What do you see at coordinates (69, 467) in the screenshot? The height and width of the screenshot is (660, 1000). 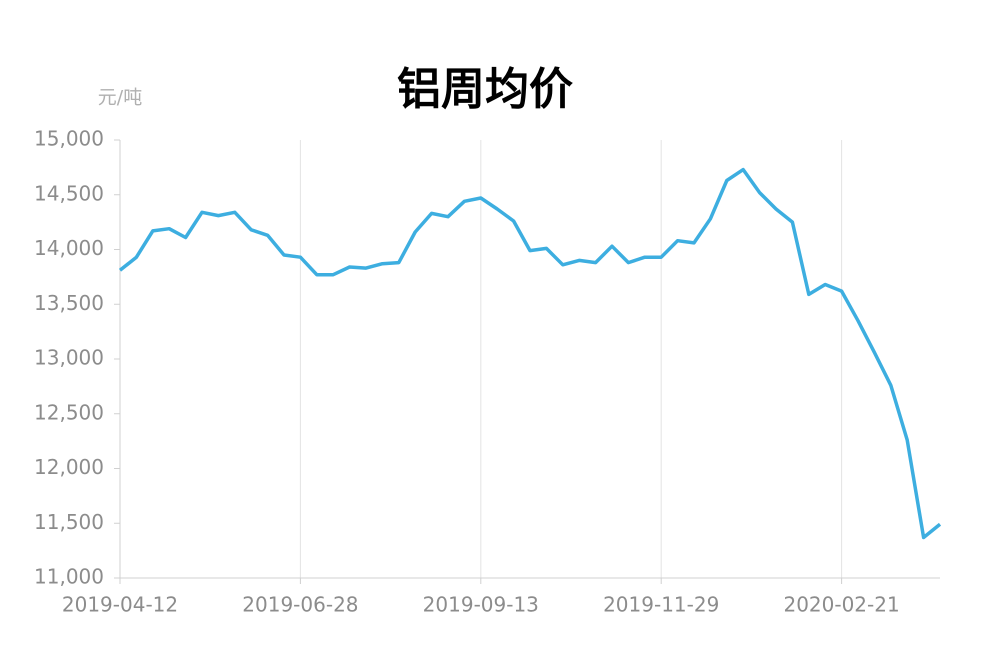 I see `y-tick-label: 12,000` at bounding box center [69, 467].